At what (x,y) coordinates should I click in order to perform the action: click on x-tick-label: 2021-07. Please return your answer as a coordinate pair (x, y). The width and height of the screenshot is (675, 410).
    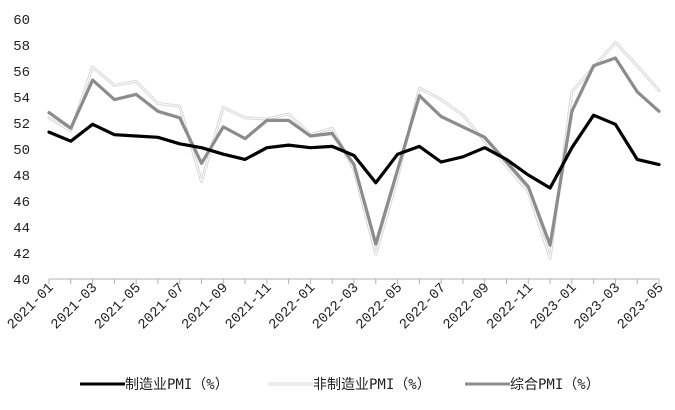
    Looking at the image, I should click on (161, 306).